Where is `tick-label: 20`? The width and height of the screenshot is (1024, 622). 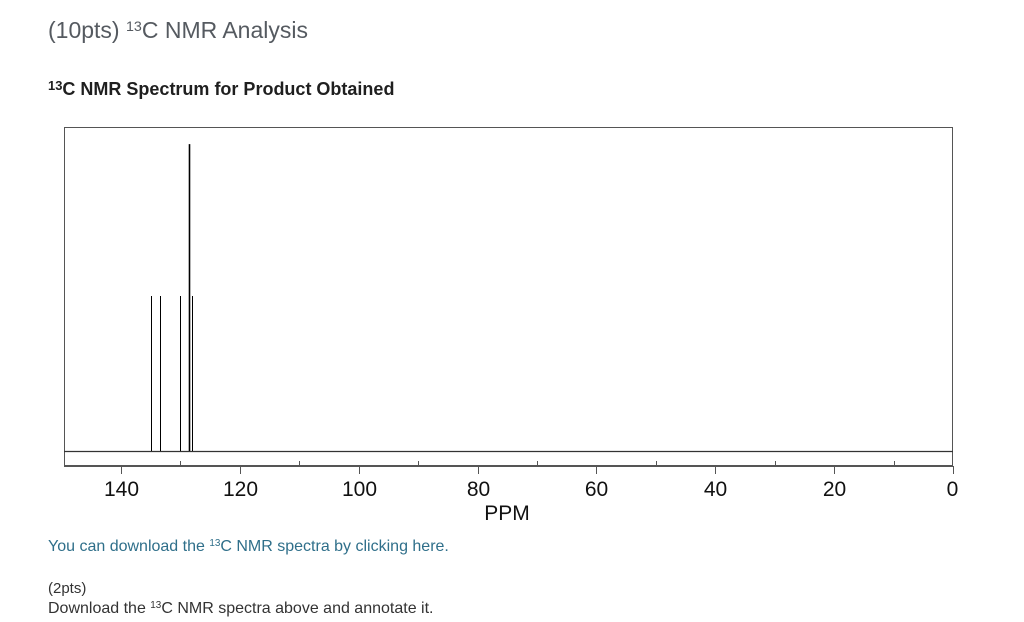 tick-label: 20 is located at coordinates (834, 489).